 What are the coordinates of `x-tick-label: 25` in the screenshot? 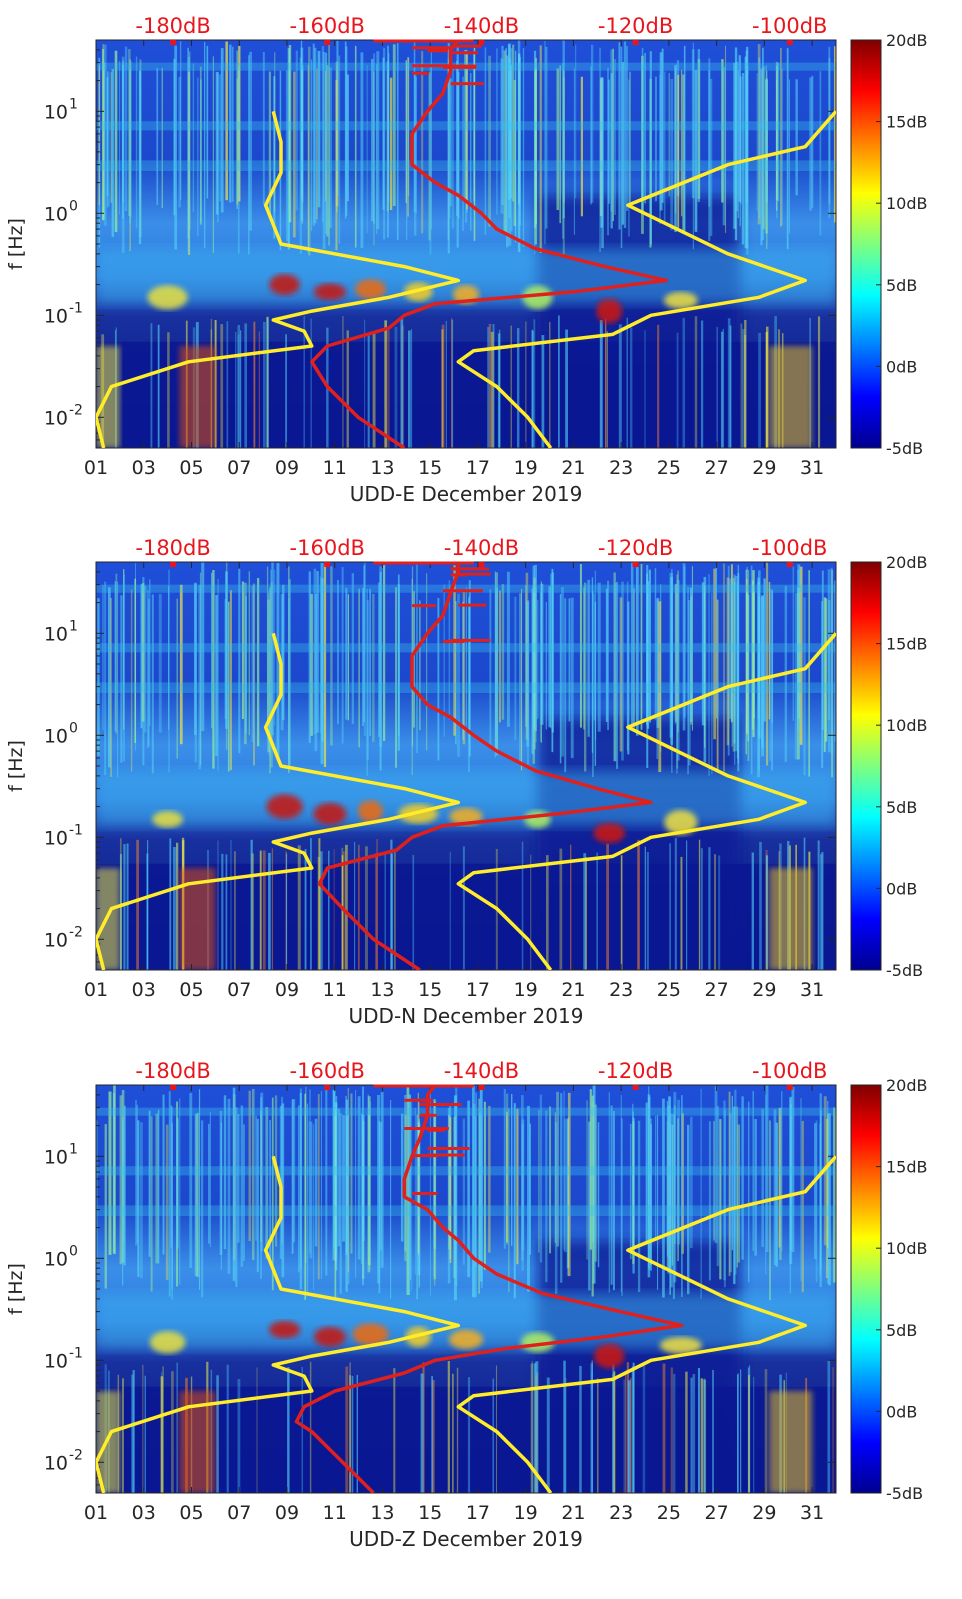 It's located at (669, 1513).